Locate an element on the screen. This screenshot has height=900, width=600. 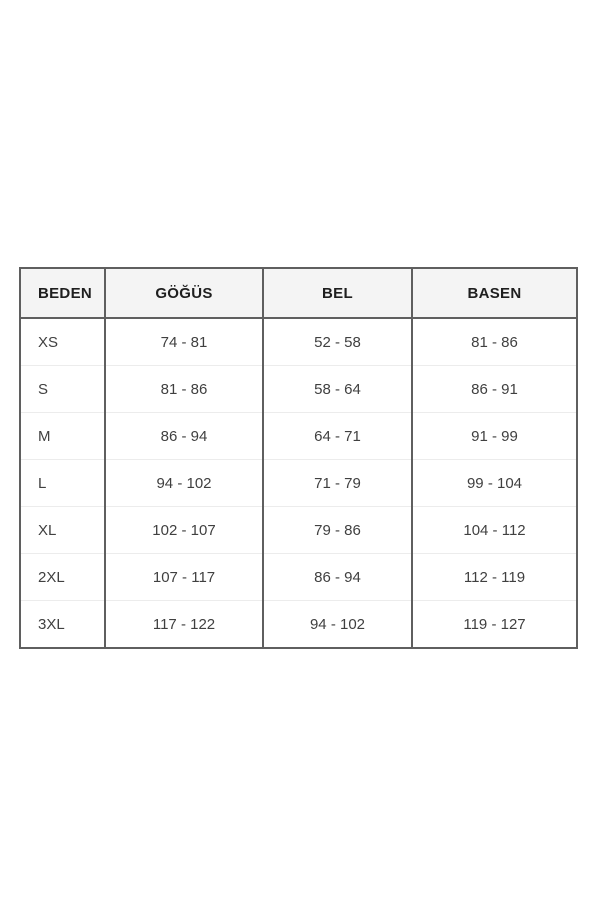
table-row: L 94 - 102 71 - 79 99 - 104 is located at coordinates (298, 483).